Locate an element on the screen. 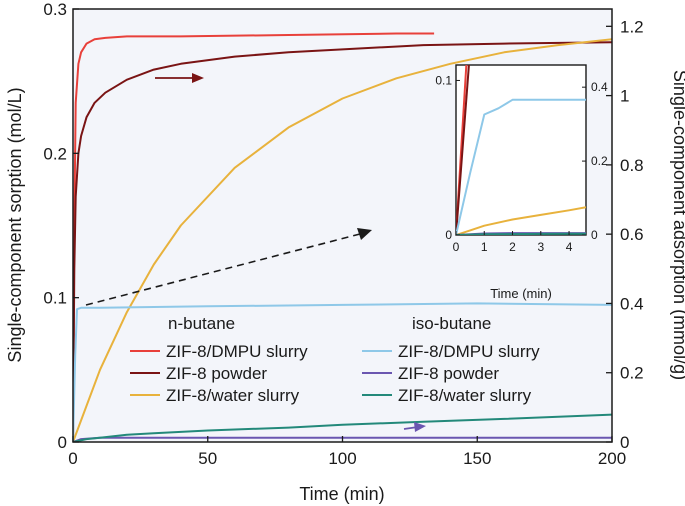 This screenshot has width=685, height=506. x-tick-label-0: 0 is located at coordinates (72, 458).